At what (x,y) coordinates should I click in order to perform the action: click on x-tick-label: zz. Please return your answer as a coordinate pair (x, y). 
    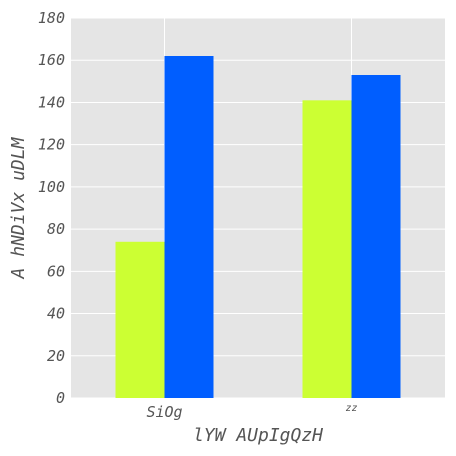
    Looking at the image, I should click on (351, 408).